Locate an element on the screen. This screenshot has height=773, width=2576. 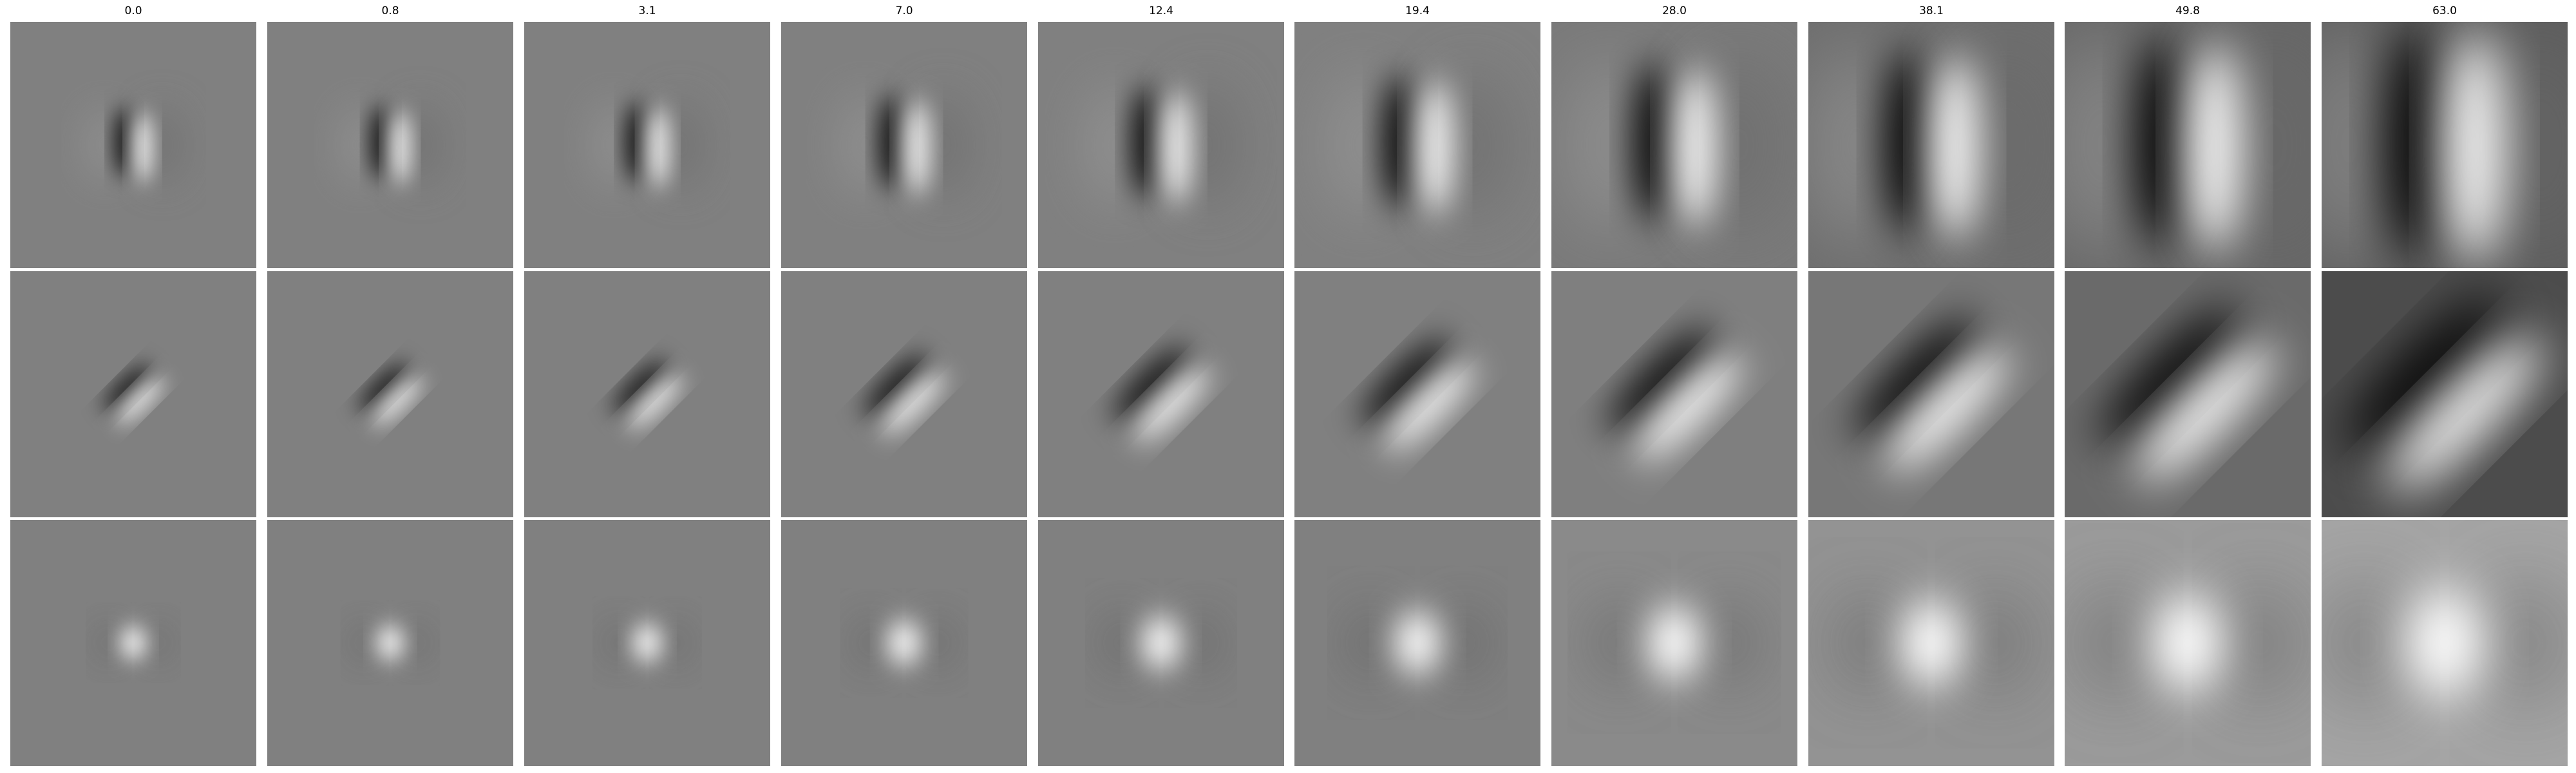
column-title: 38.1 is located at coordinates (1931, 11).